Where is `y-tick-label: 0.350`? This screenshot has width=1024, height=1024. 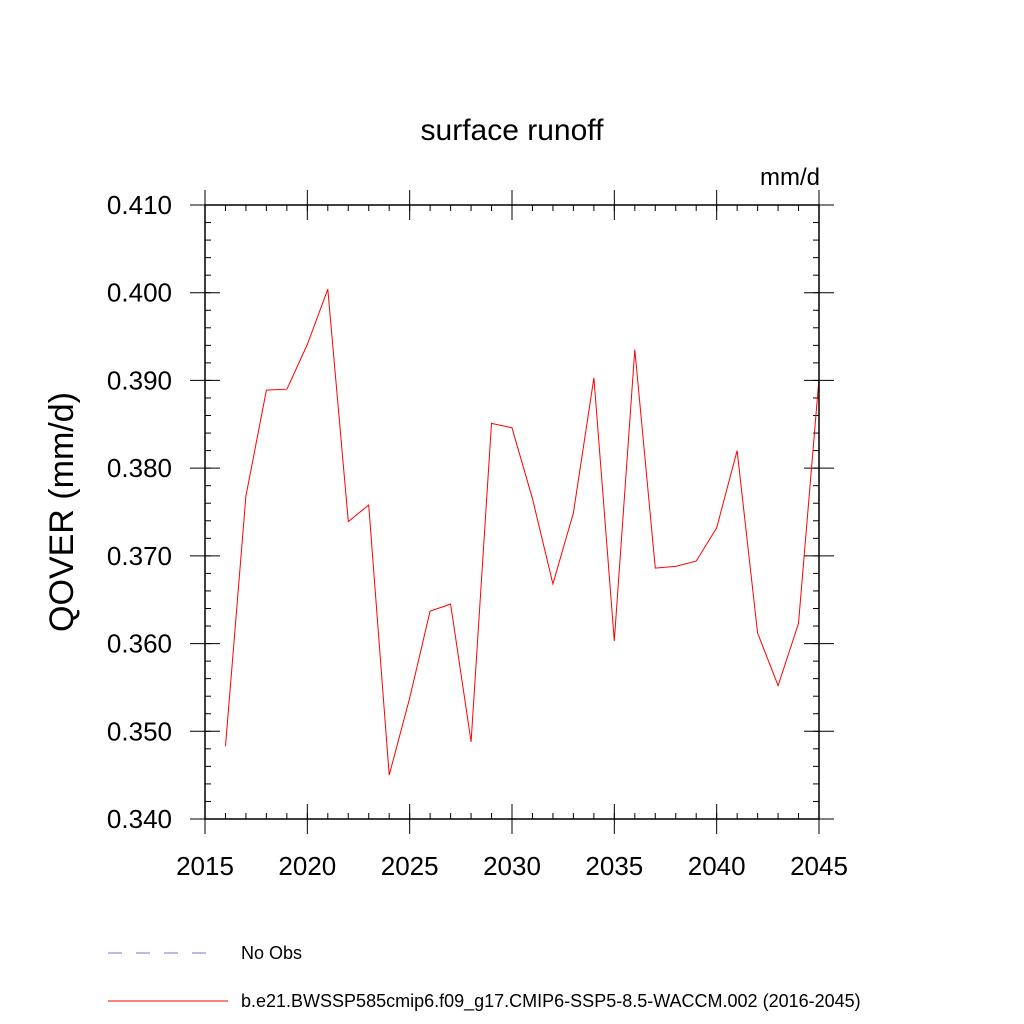 y-tick-label: 0.350 is located at coordinates (139, 731).